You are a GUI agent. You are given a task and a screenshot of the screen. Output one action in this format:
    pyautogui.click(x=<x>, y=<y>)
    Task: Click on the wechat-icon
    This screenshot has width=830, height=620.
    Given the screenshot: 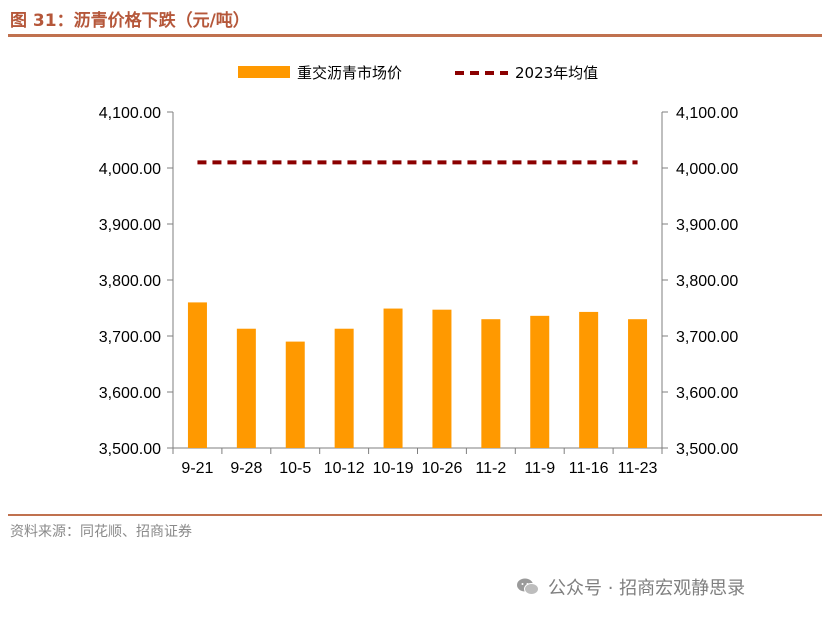 What is the action you would take?
    pyautogui.click(x=528, y=586)
    